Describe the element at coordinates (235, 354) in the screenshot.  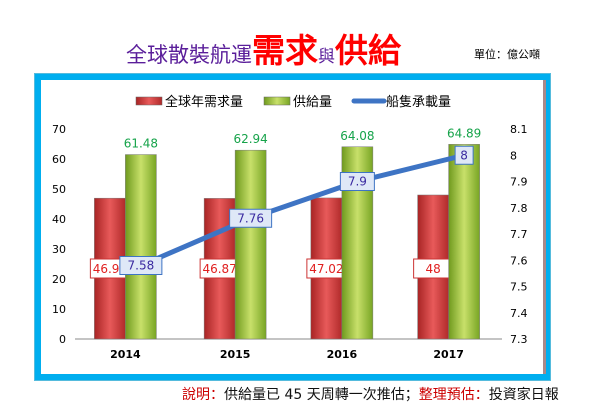
I see `x-tick-label: 2015` at that location.